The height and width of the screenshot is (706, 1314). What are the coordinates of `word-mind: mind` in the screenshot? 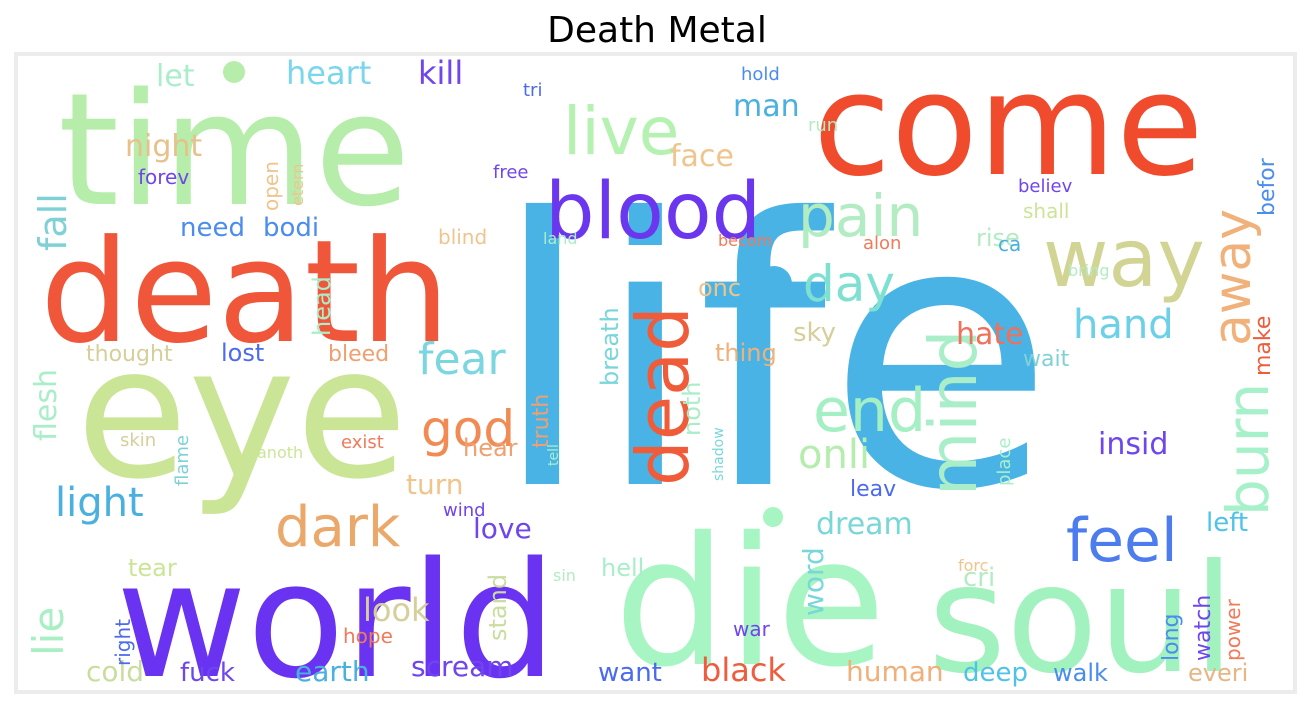 It's located at (953, 413).